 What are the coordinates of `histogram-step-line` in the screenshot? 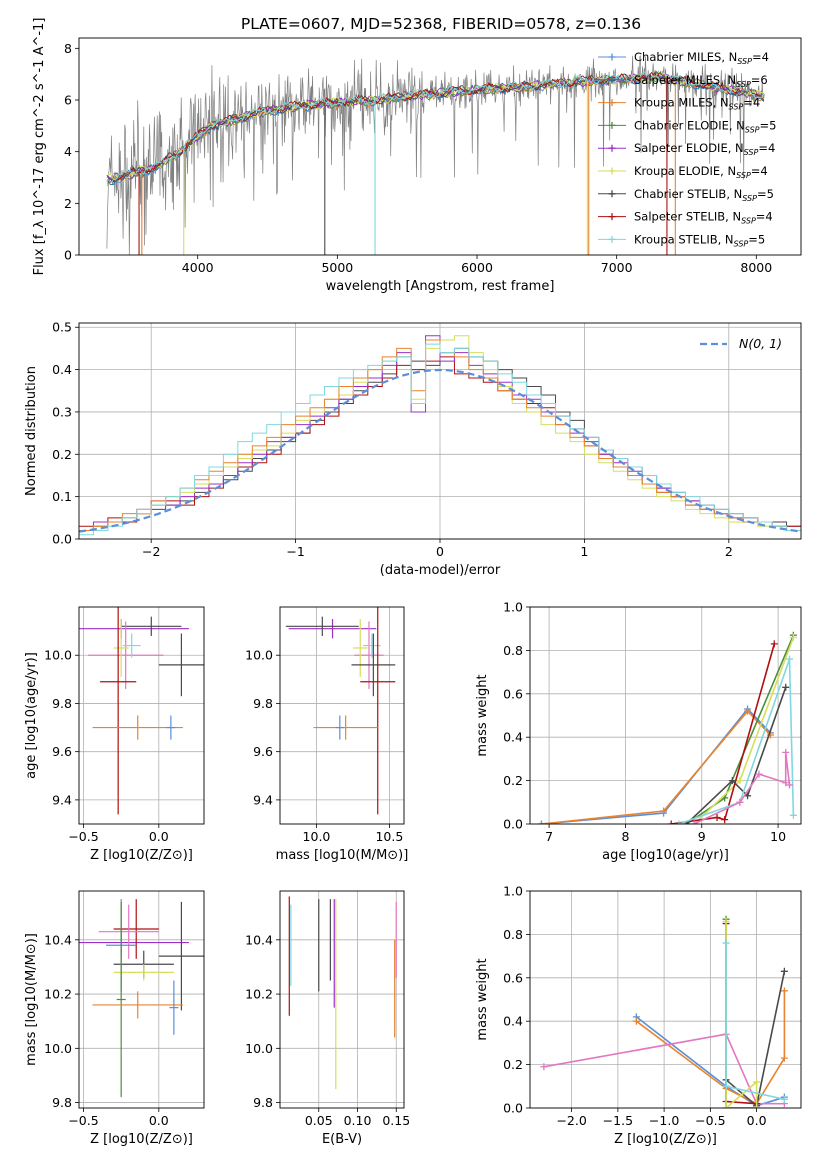 It's located at (440, 433).